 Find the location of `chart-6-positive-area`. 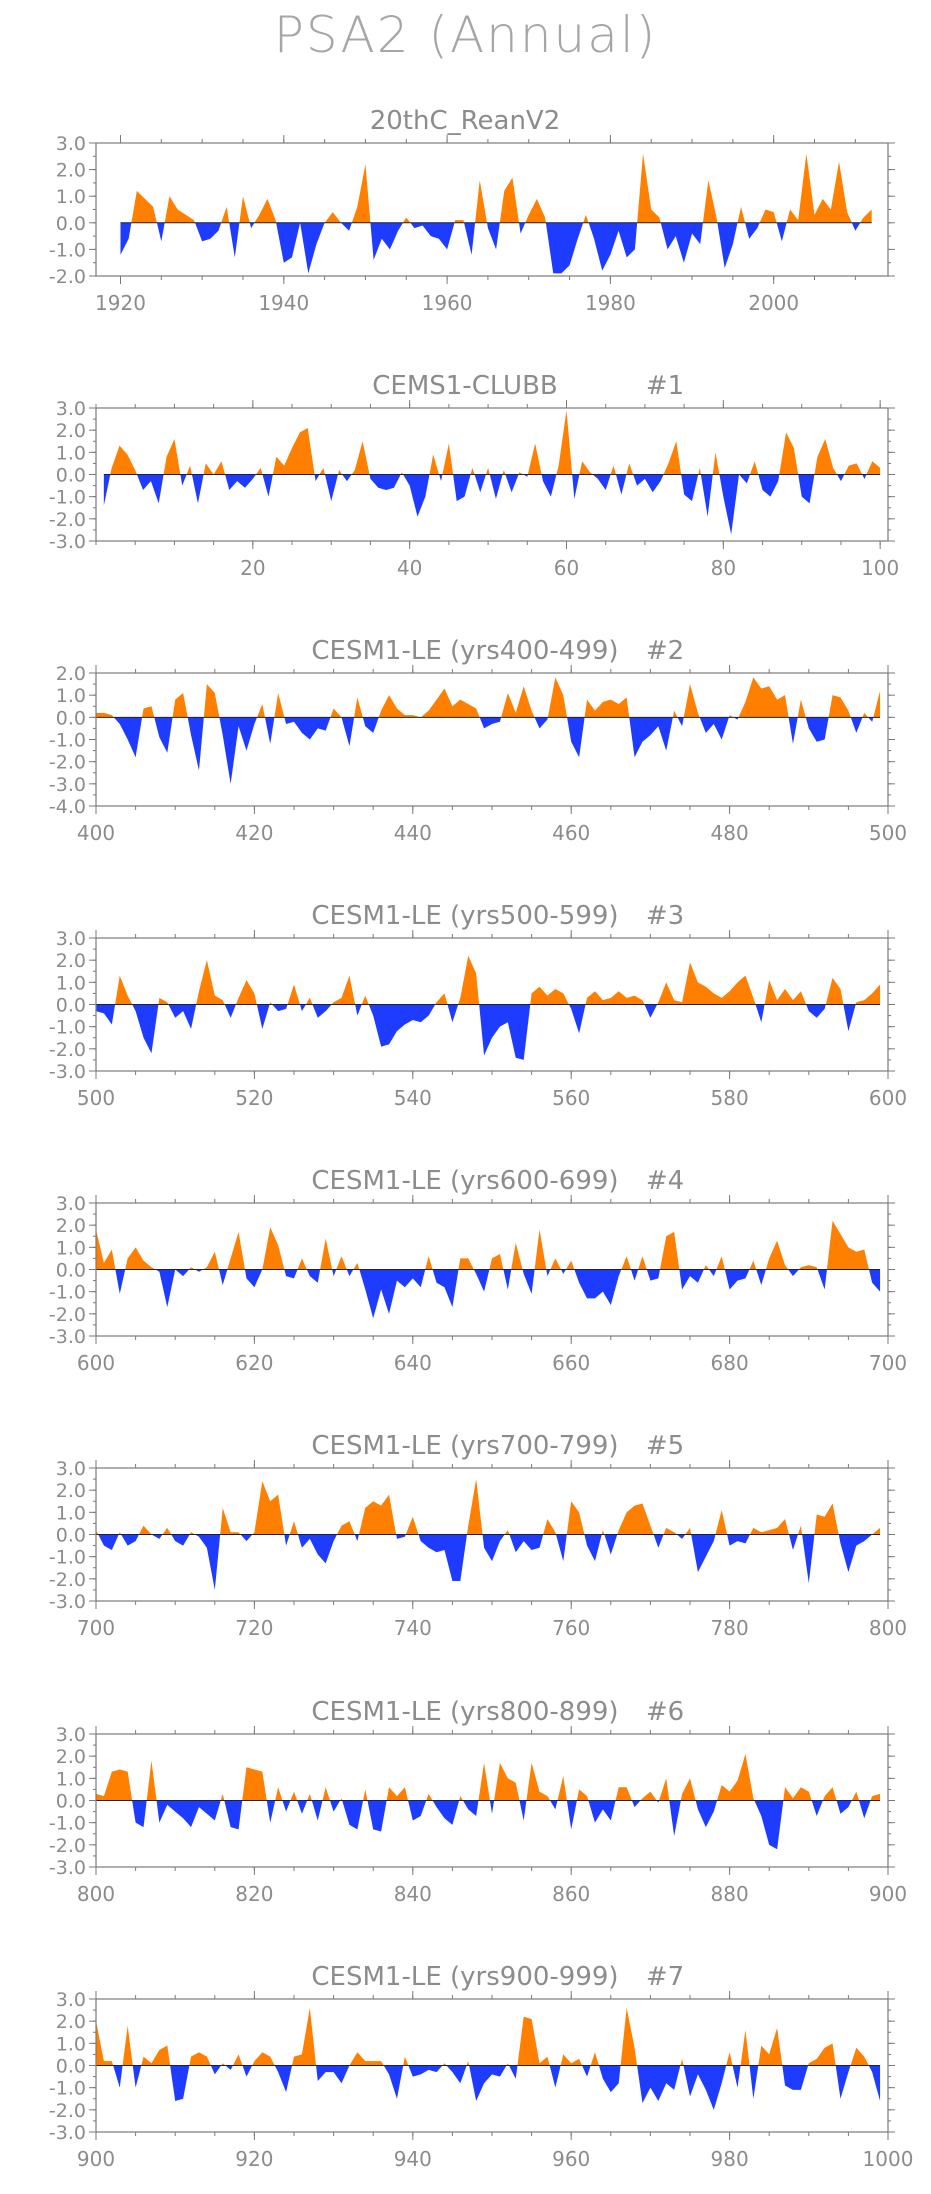

chart-6-positive-area is located at coordinates (488, 1777).